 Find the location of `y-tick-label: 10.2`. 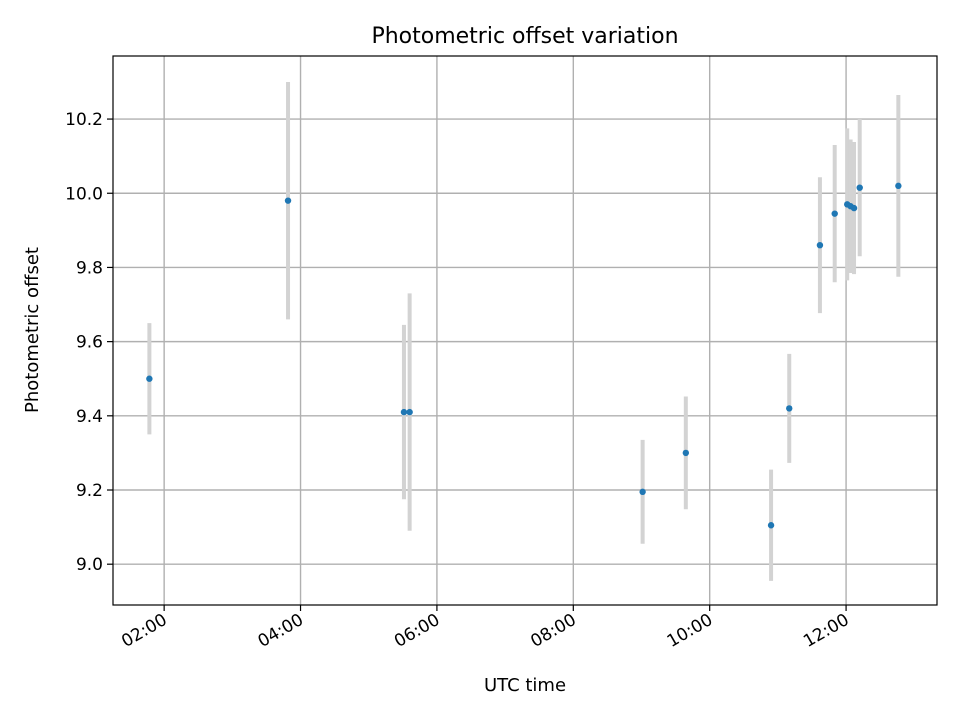

y-tick-label: 10.2 is located at coordinates (84, 120).